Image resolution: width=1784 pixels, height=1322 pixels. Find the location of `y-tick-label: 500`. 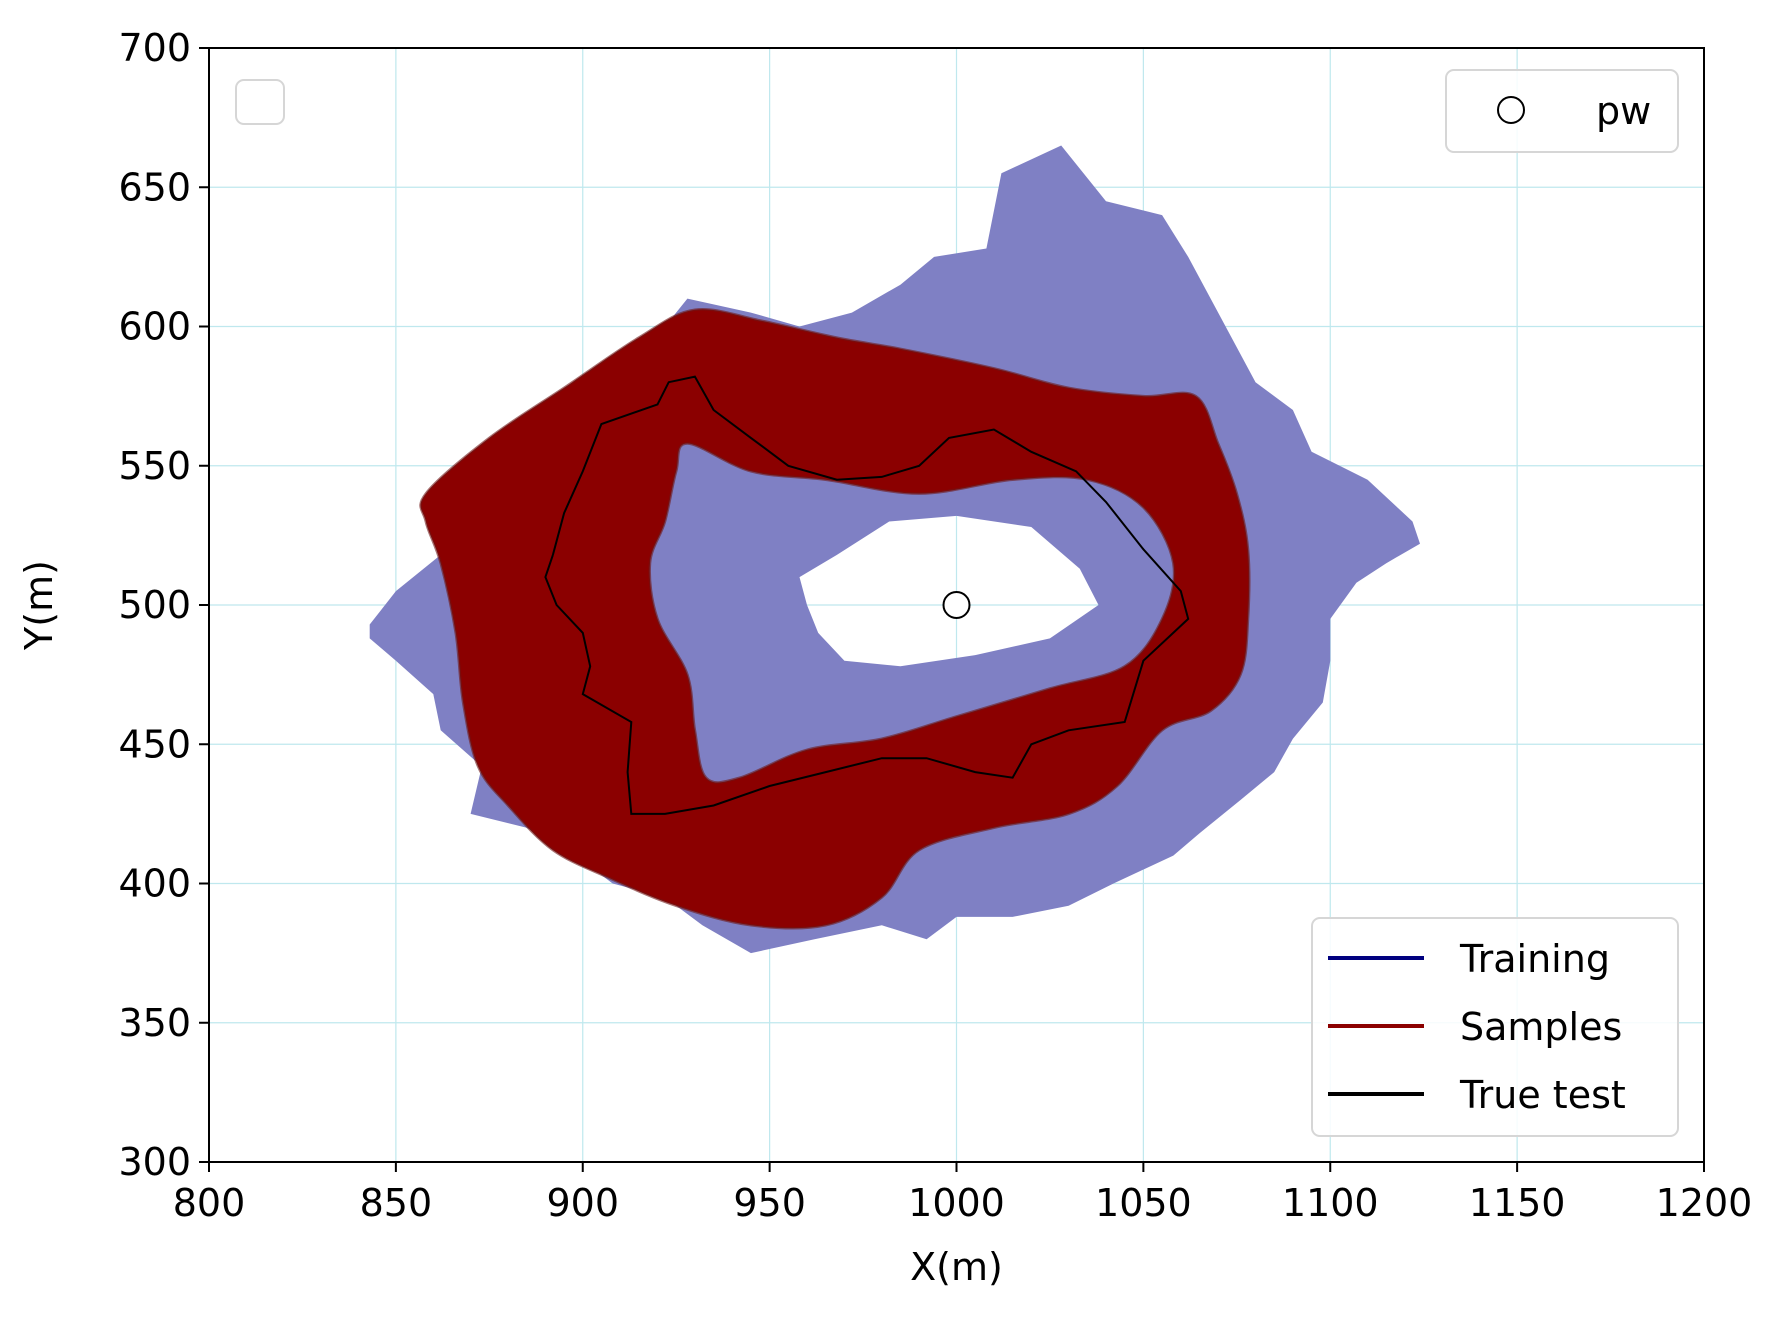

y-tick-label: 500 is located at coordinates (154, 605).